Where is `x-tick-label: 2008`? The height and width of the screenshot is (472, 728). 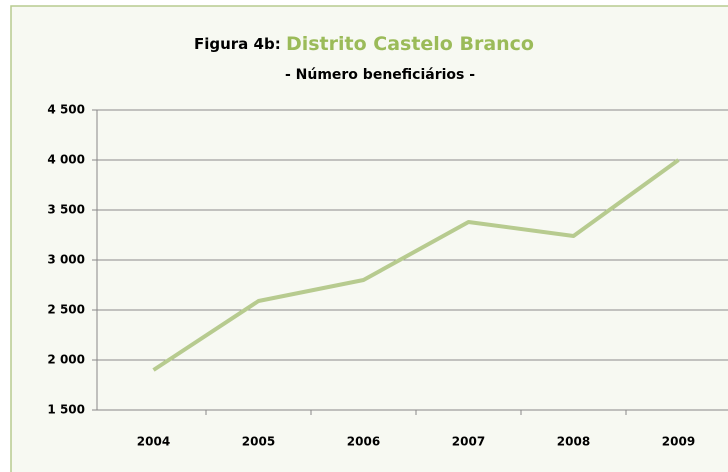
x-tick-label: 2008 is located at coordinates (573, 442).